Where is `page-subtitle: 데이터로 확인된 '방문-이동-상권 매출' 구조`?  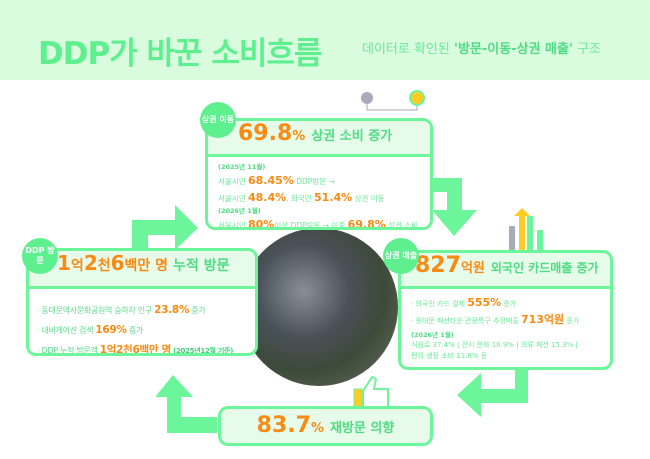 page-subtitle: 데이터로 확인된 '방문-이동-상권 매출' 구조 is located at coordinates (482, 49).